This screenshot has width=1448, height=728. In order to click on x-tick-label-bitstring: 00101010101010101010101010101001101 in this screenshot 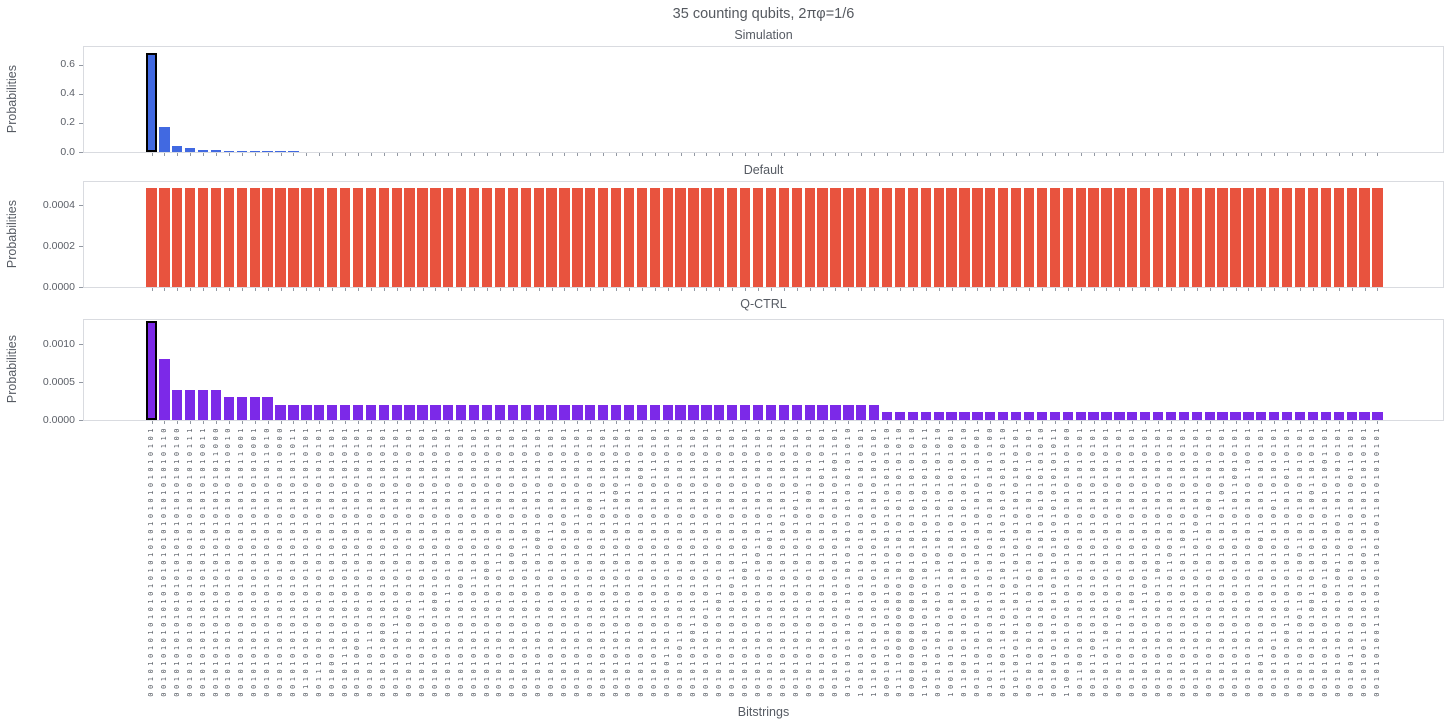, I will do `click(834, 561)`.